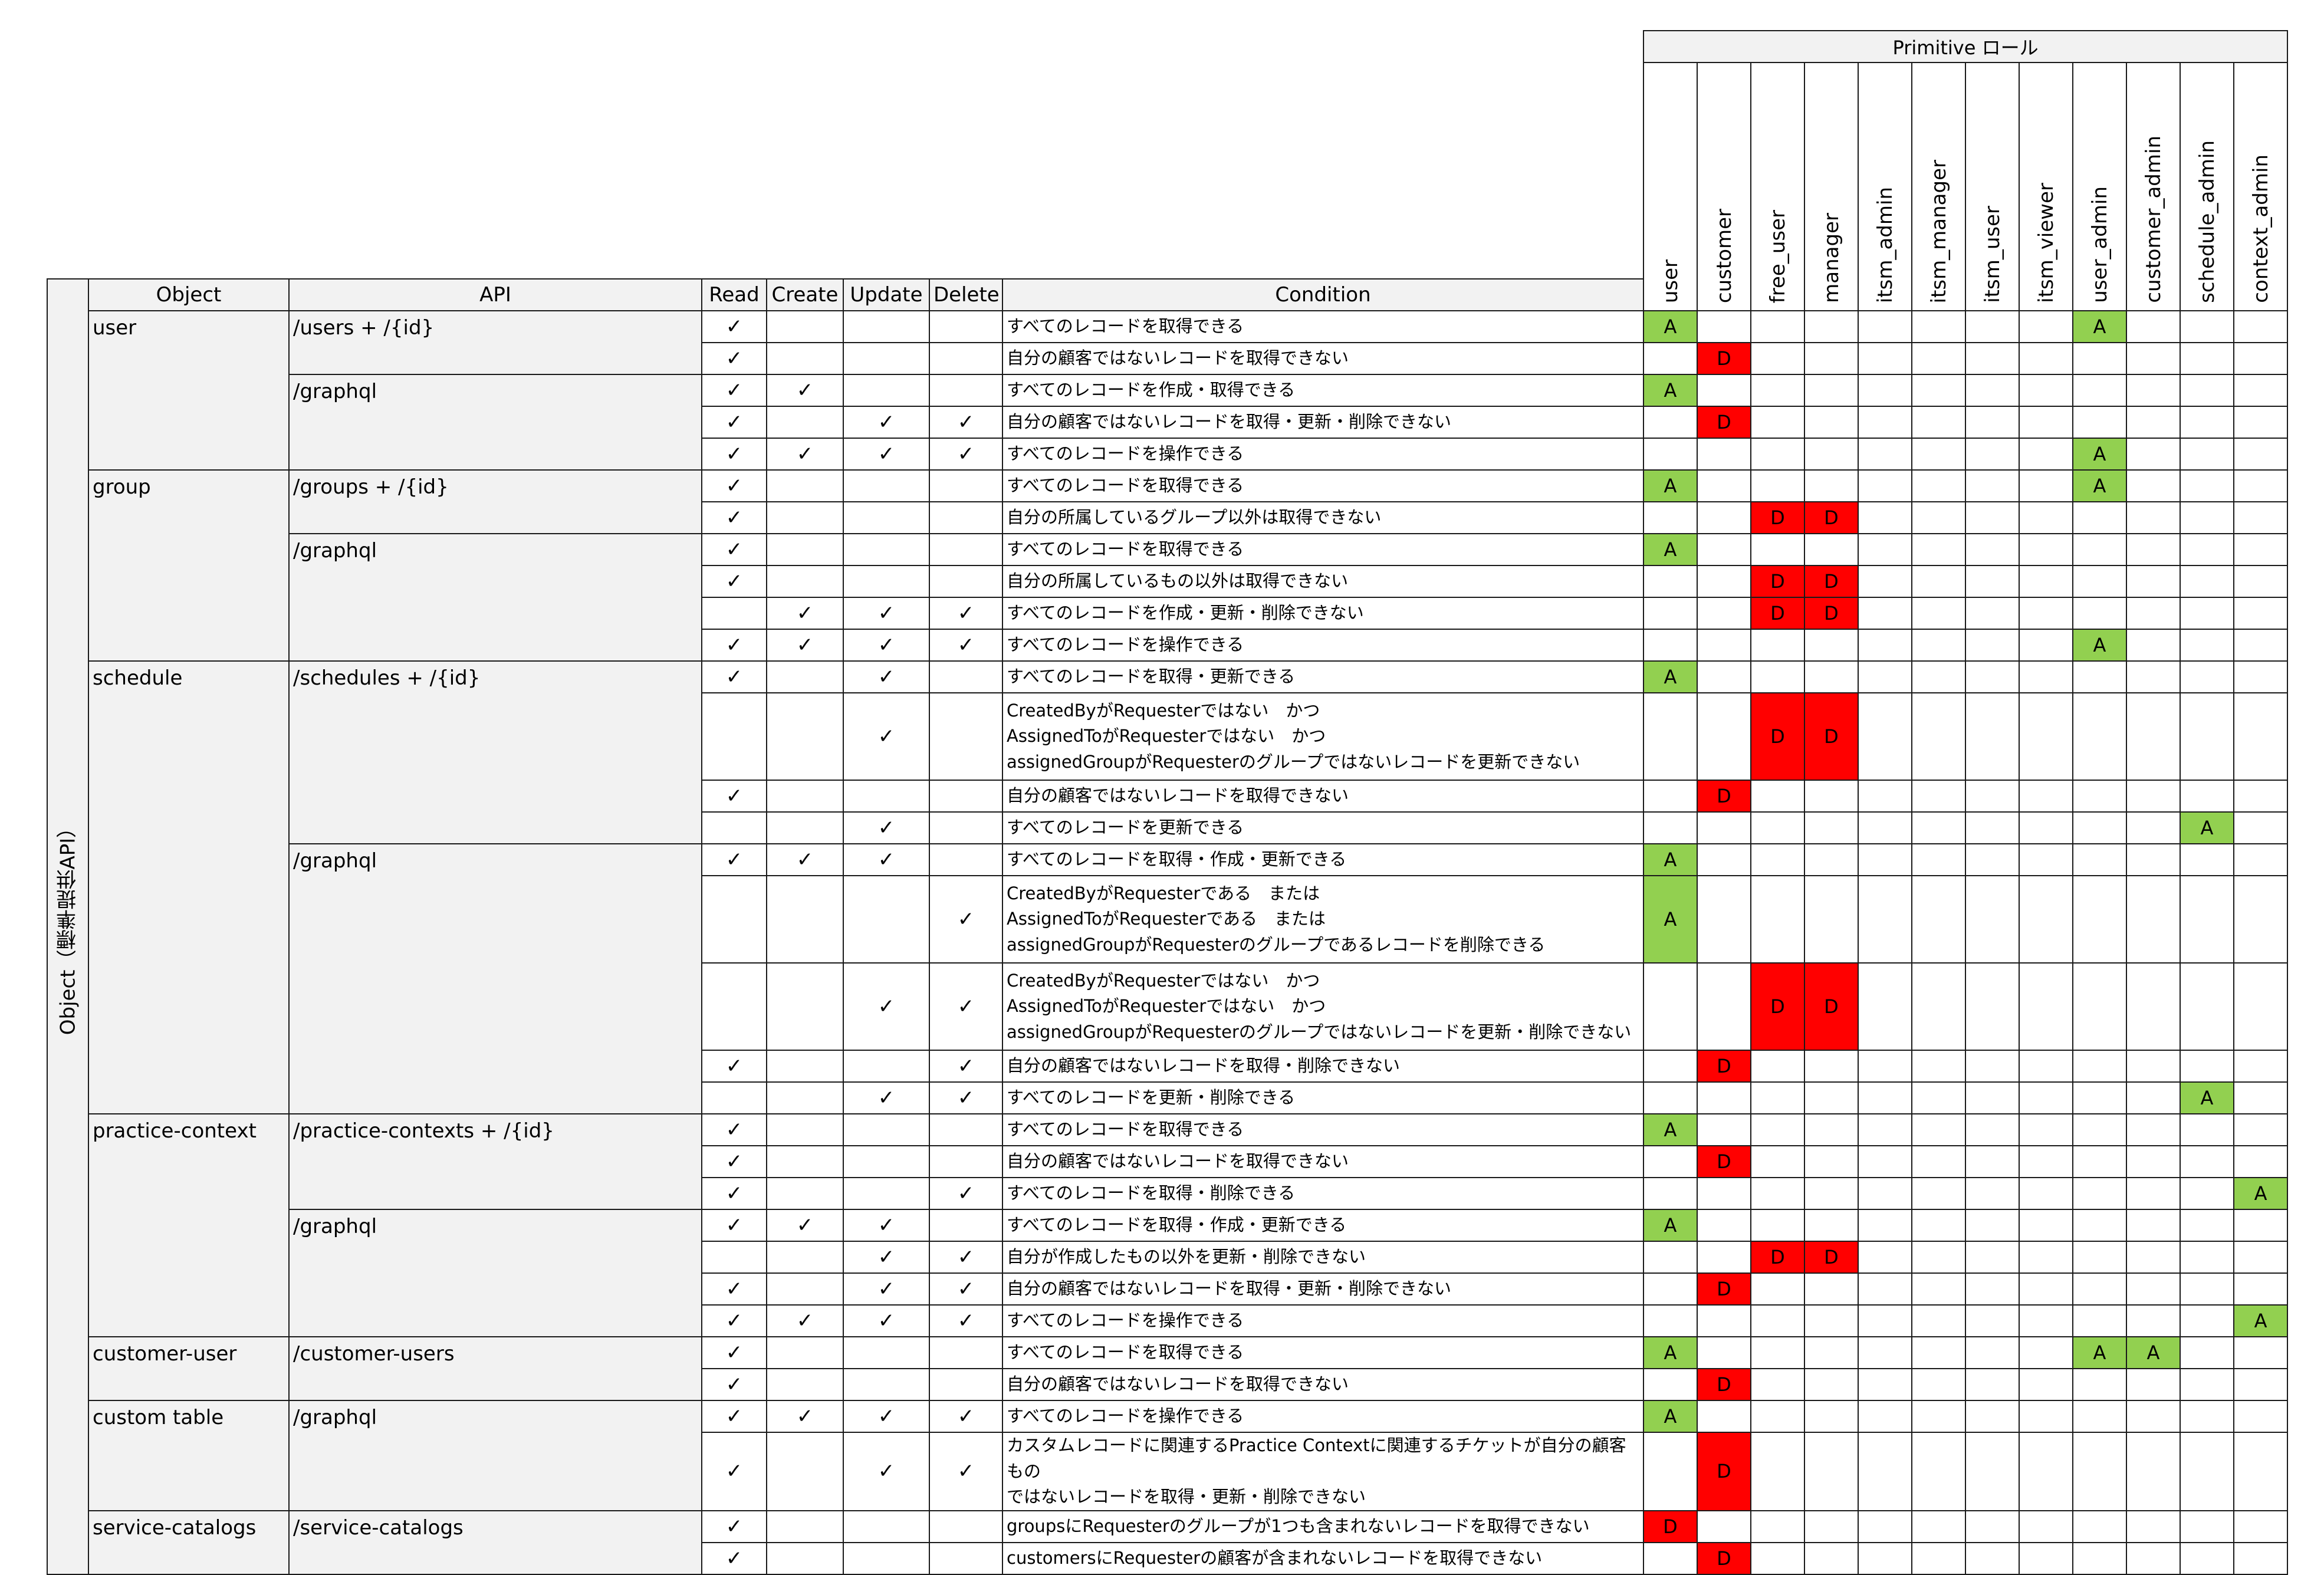 This screenshot has width=2324, height=1575. What do you see at coordinates (1885, 245) in the screenshot?
I see `role-header-label: itsm_admin` at bounding box center [1885, 245].